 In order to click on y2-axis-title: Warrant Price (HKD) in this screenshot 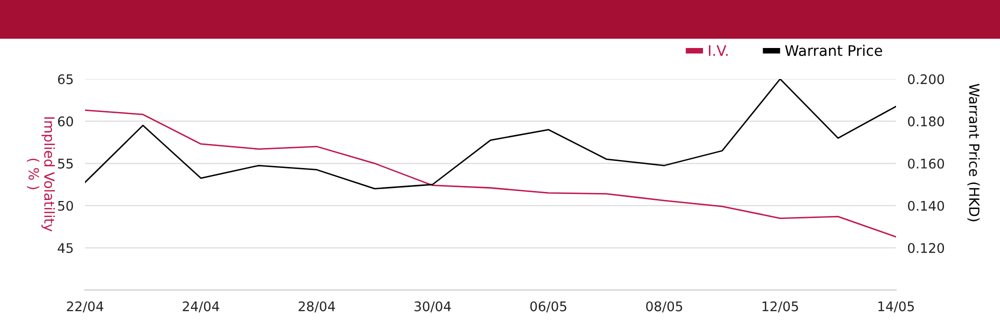, I will do `click(973, 153)`.